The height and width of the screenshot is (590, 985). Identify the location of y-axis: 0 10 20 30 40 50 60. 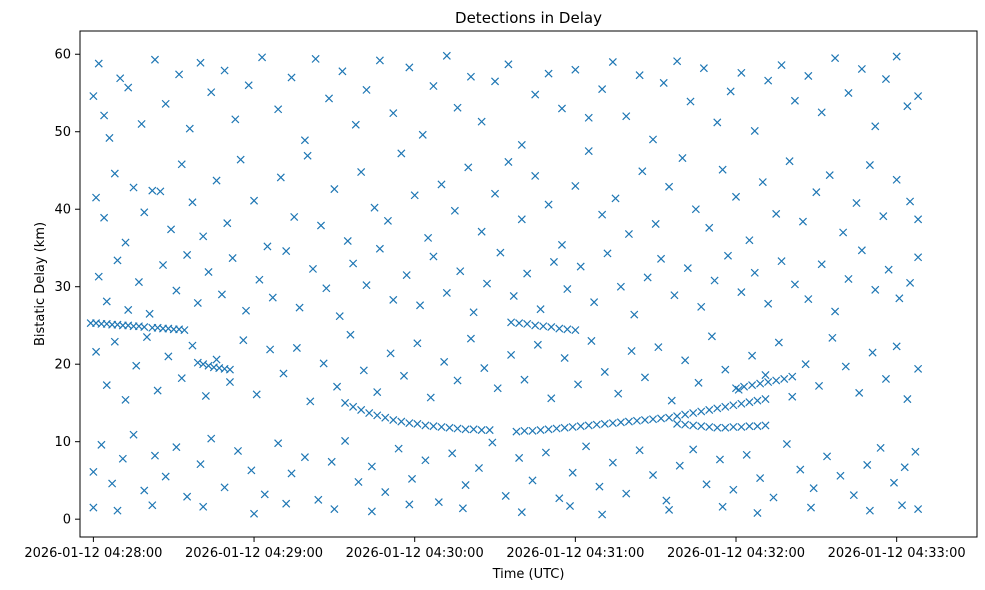
(67, 288).